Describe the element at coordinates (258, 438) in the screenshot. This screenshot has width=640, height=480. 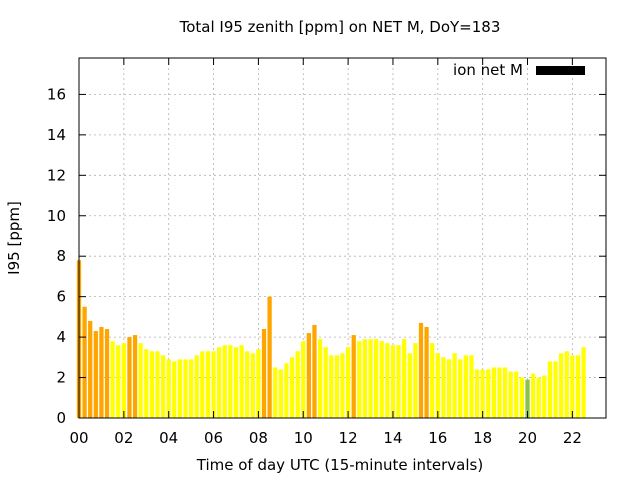
I see `x-tick-label: 08` at that location.